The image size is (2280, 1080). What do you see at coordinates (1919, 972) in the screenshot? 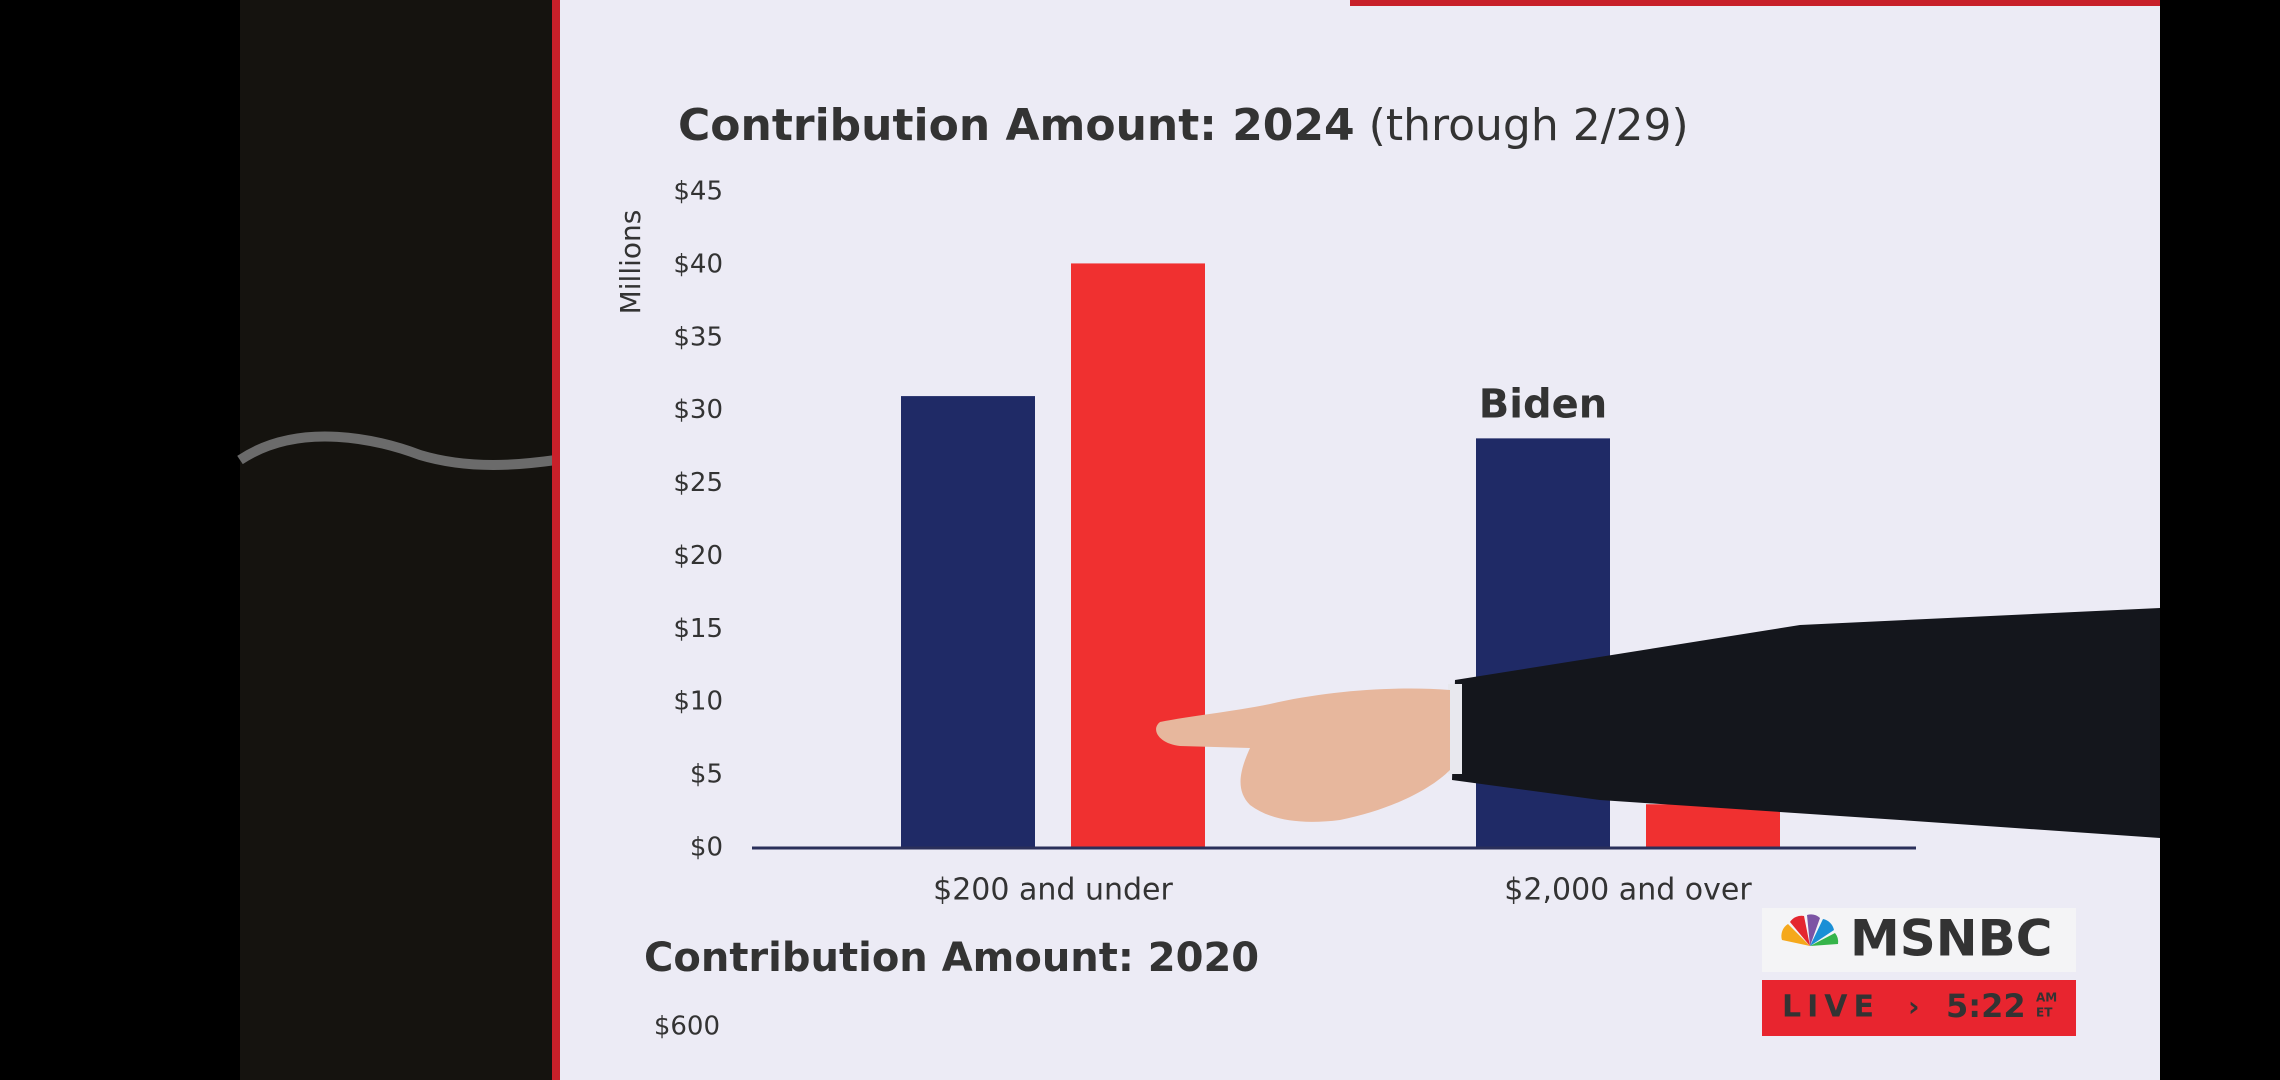
I see `network-bug: MSNBC LIVE › 5:22 AM ET` at bounding box center [1919, 972].